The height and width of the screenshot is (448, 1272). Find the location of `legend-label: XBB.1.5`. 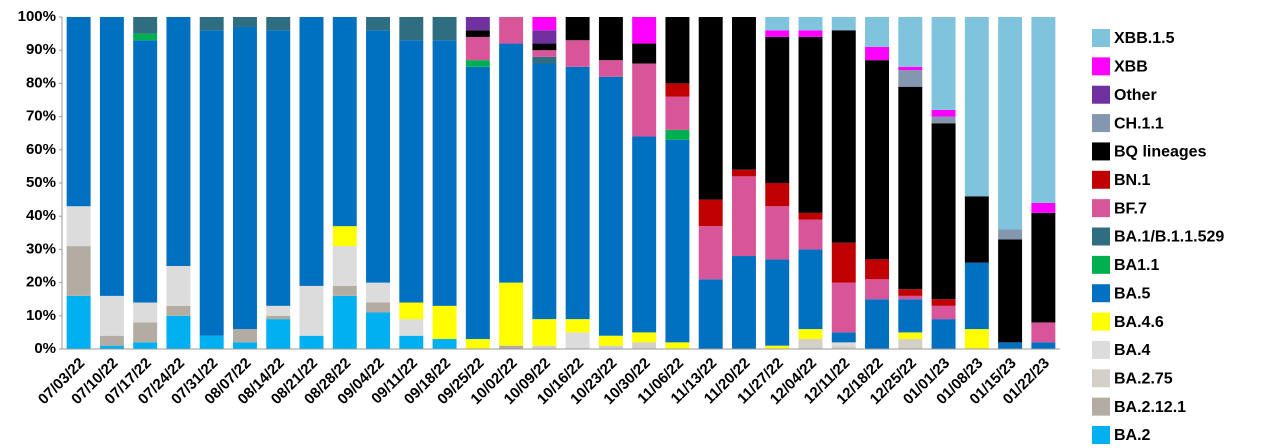

legend-label: XBB.1.5 is located at coordinates (1144, 38).